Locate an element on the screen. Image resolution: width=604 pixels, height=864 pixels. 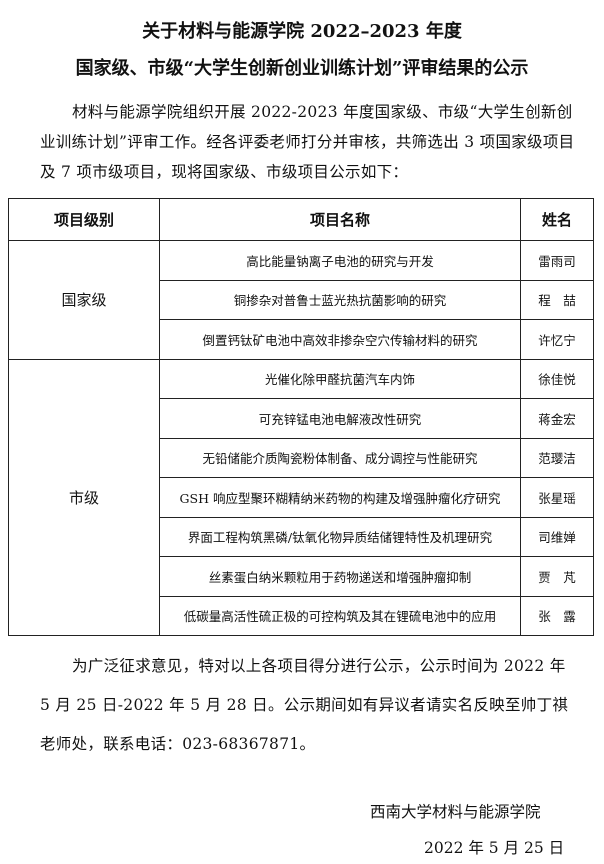
header-person: 姓名 is located at coordinates (557, 219).